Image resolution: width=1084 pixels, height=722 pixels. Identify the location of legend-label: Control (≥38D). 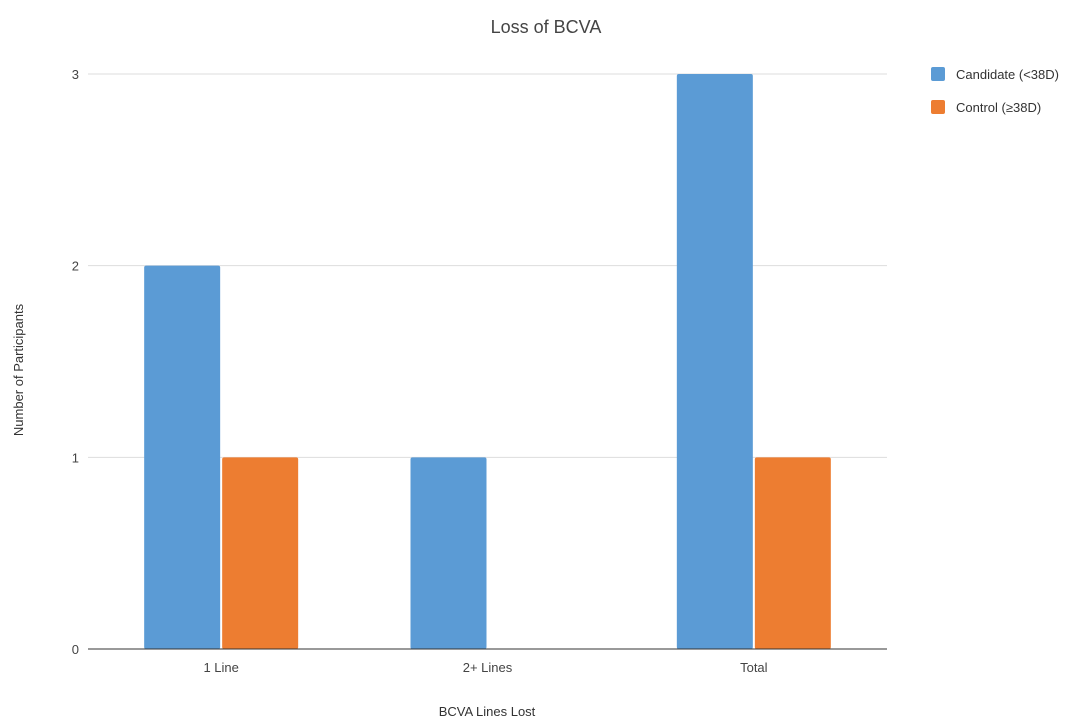
(998, 107).